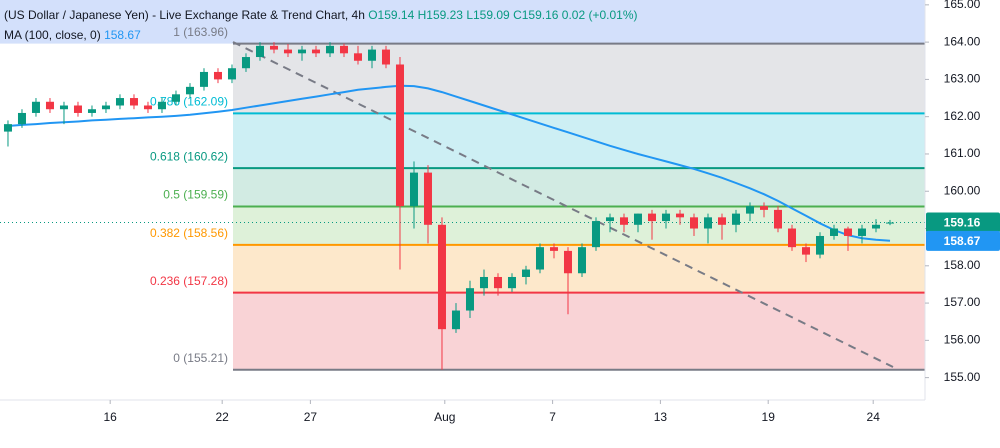 The height and width of the screenshot is (448, 1000). What do you see at coordinates (189, 233) in the screenshot?
I see `fib-level-label: 0.382 (158.56)` at bounding box center [189, 233].